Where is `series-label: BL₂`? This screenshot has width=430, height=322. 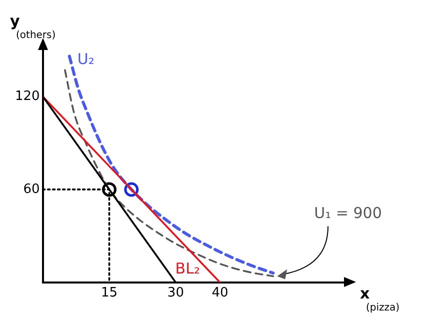 series-label: BL₂ is located at coordinates (187, 268).